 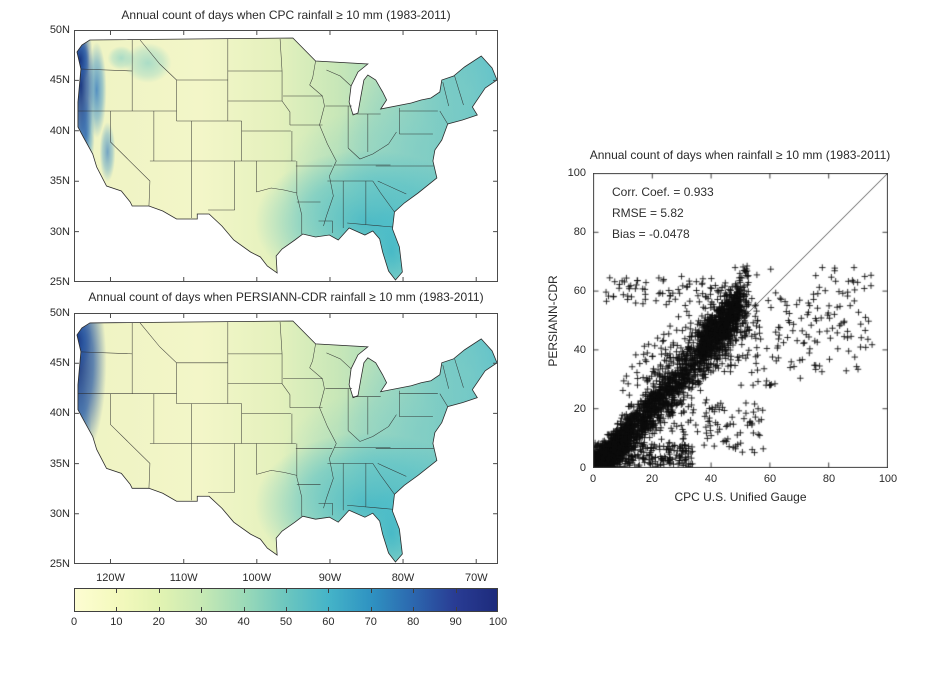 What do you see at coordinates (593, 479) in the screenshot?
I see `scatter-x-tick-label: 0` at bounding box center [593, 479].